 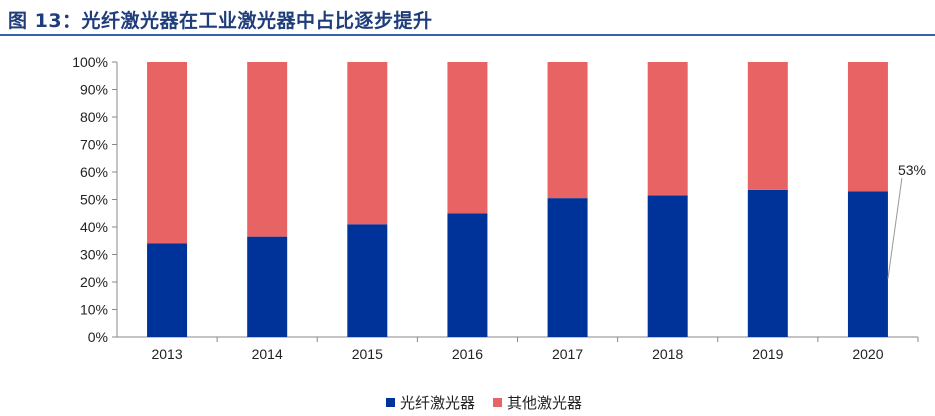 What do you see at coordinates (912, 170) in the screenshot?
I see `annotation-label: 53%` at bounding box center [912, 170].